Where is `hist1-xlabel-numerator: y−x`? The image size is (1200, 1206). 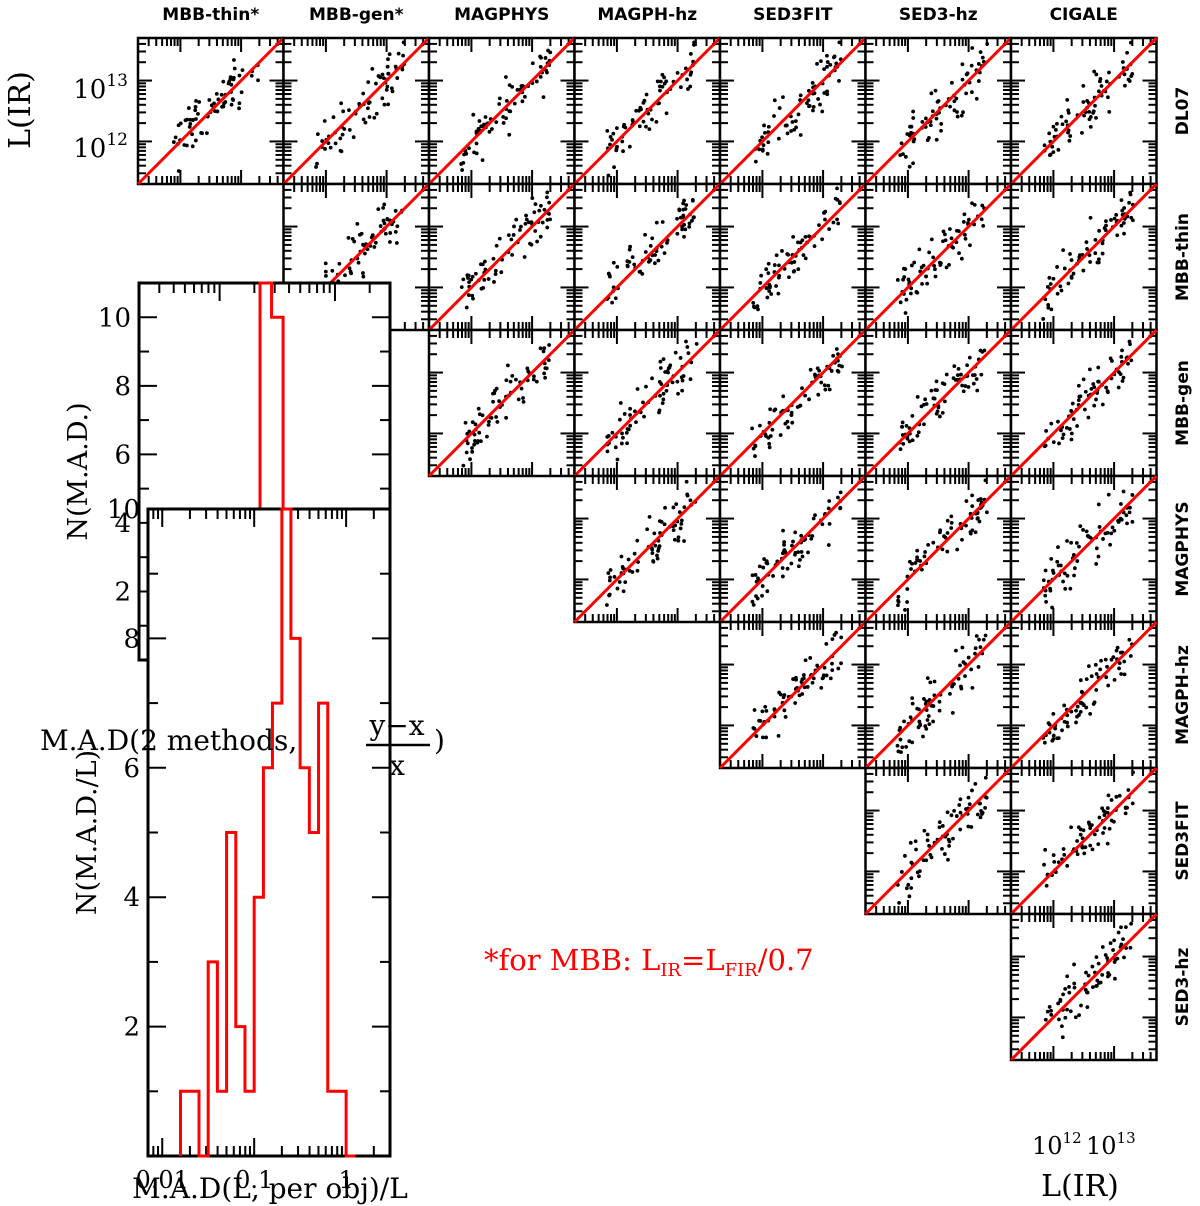 hist1-xlabel-numerator: y−x is located at coordinates (396, 725).